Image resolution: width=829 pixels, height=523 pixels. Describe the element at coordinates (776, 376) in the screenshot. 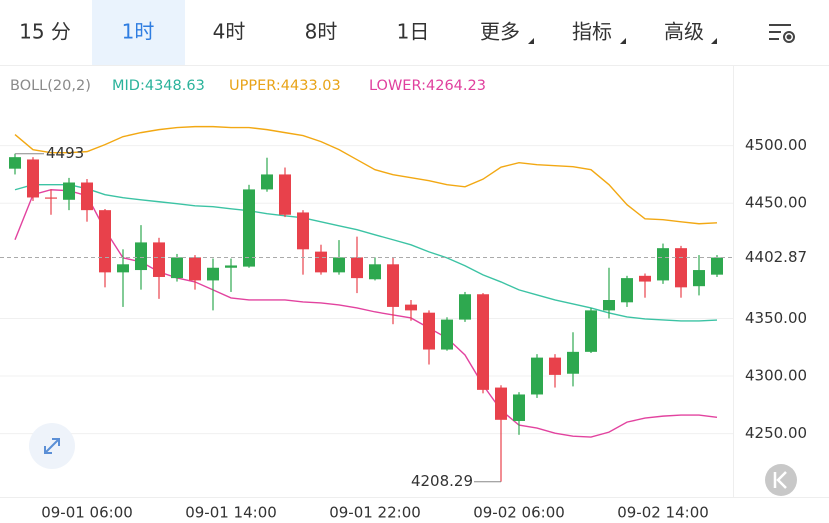

I see `y-tick-label: 4300.00` at that location.